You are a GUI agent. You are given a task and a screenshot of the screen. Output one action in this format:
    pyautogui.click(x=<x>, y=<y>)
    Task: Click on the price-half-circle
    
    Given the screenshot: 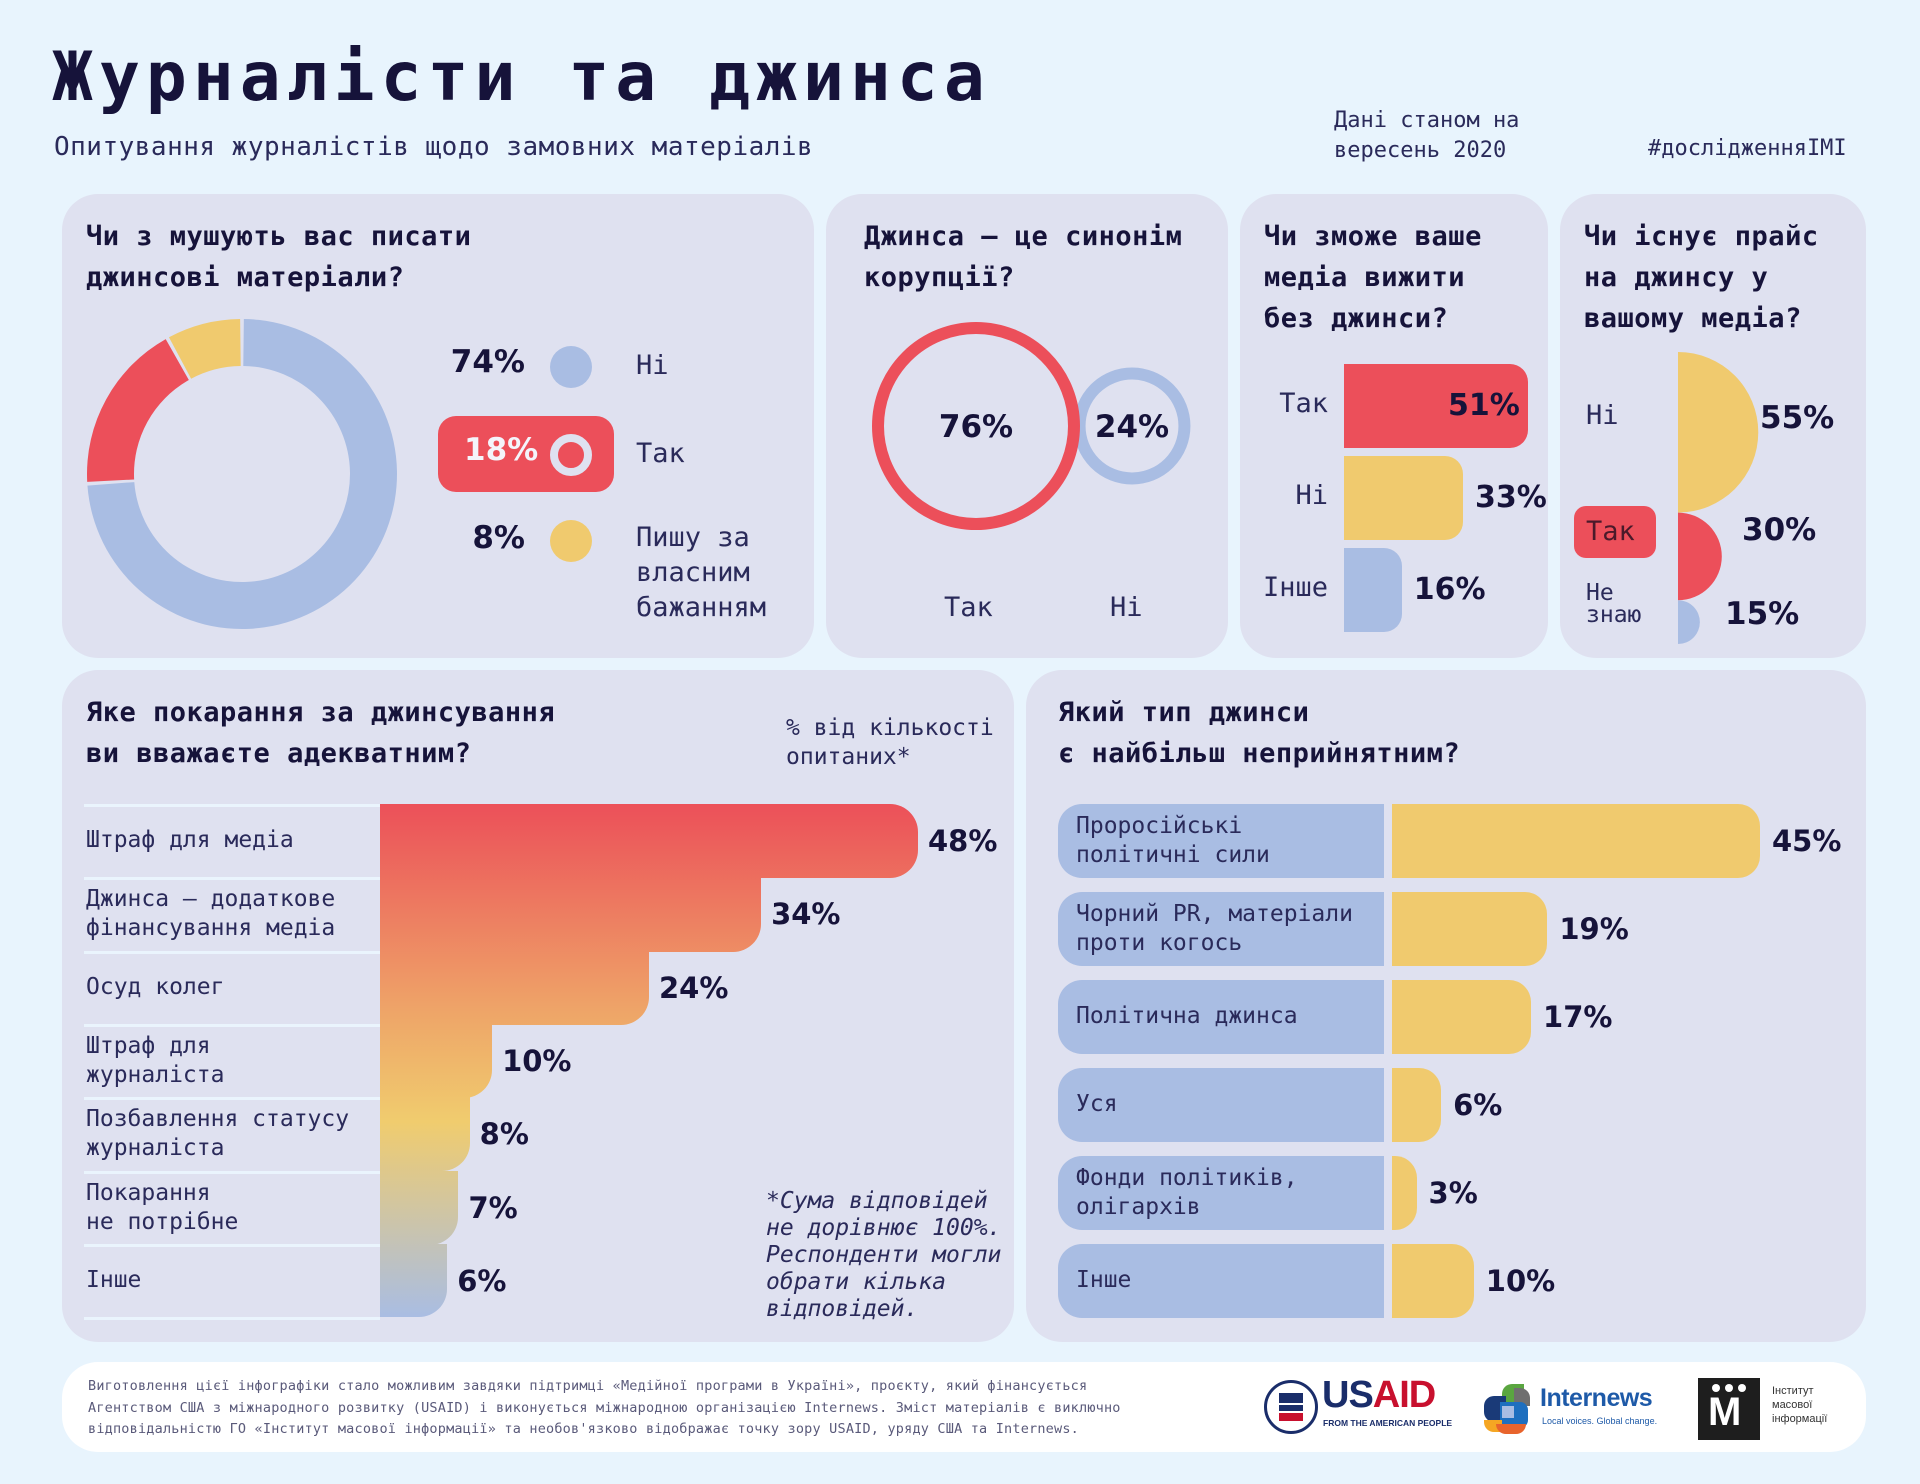 What is the action you would take?
    pyautogui.click(x=1718, y=432)
    